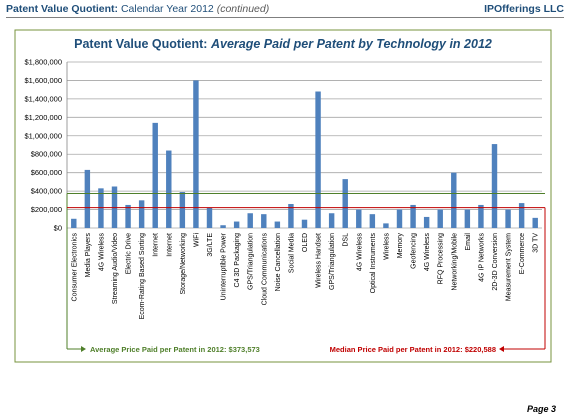  Describe the element at coordinates (46, 172) in the screenshot. I see `y-tick-label: $600,000` at that location.